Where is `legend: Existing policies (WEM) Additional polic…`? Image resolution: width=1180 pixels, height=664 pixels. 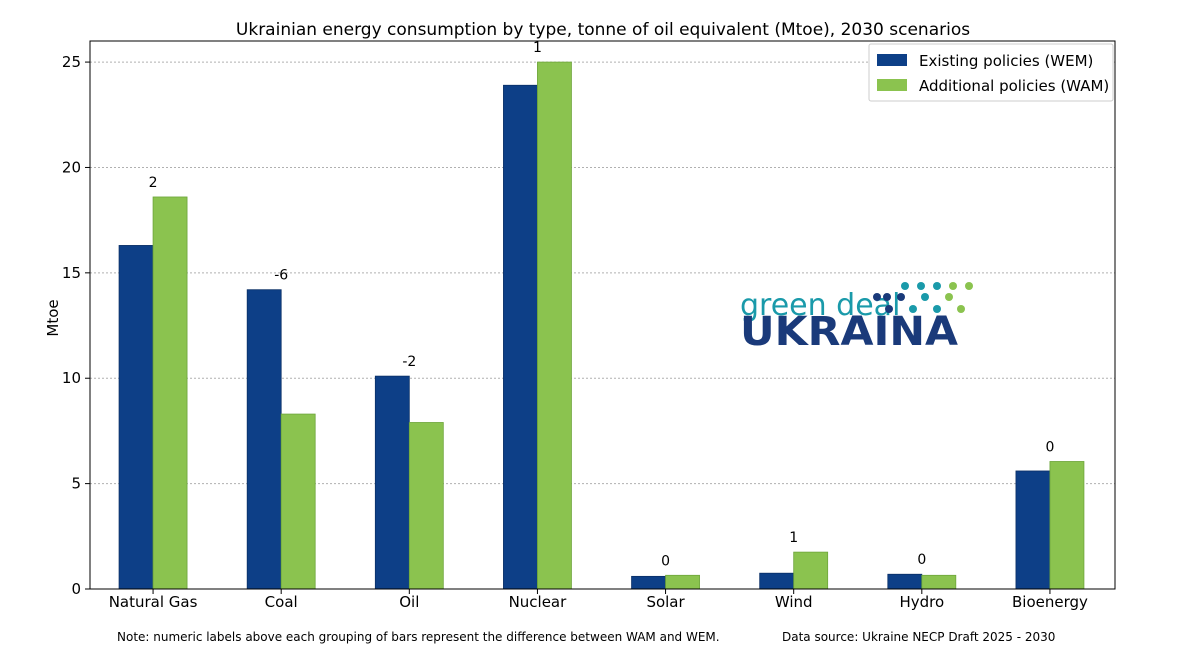 legend: Existing policies (WEM) Additional polic… is located at coordinates (991, 72).